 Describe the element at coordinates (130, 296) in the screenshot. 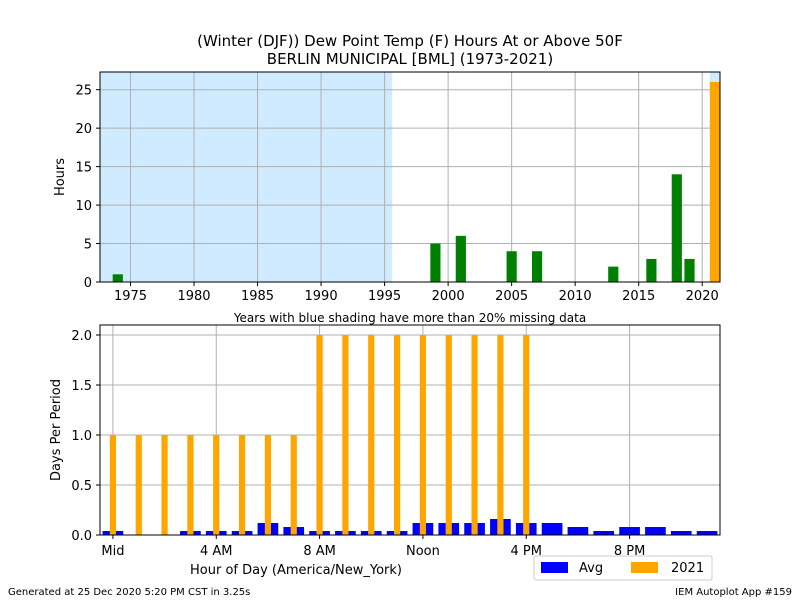

I see `x-tick-label: 1975` at that location.